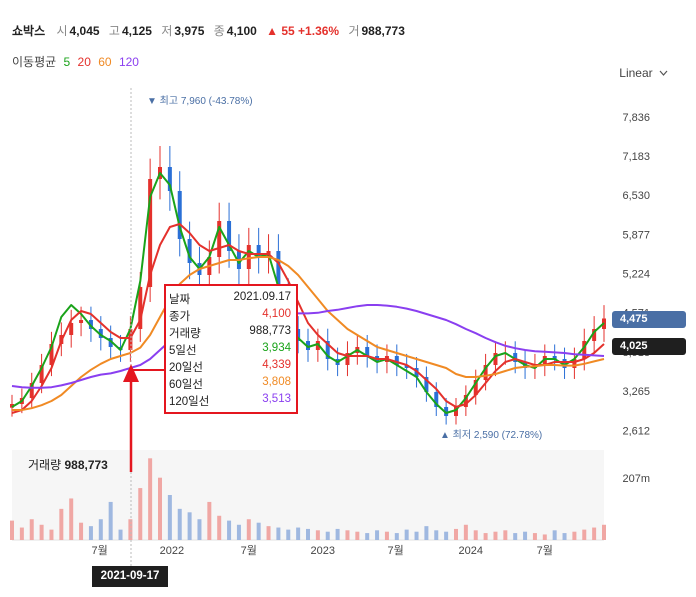  Describe the element at coordinates (241, 31) in the screenshot. I see `close-value: 4,100` at that location.